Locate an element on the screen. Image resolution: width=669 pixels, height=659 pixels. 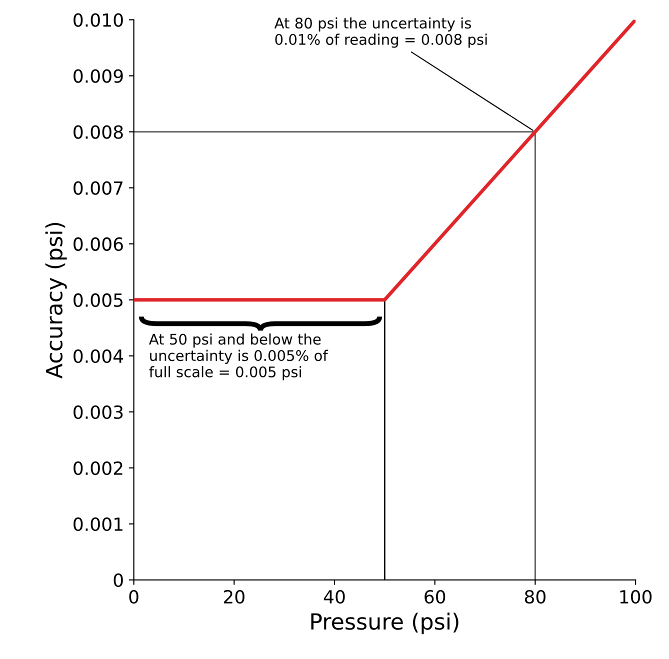
y-tick-label: 0.006 is located at coordinates (98, 244).